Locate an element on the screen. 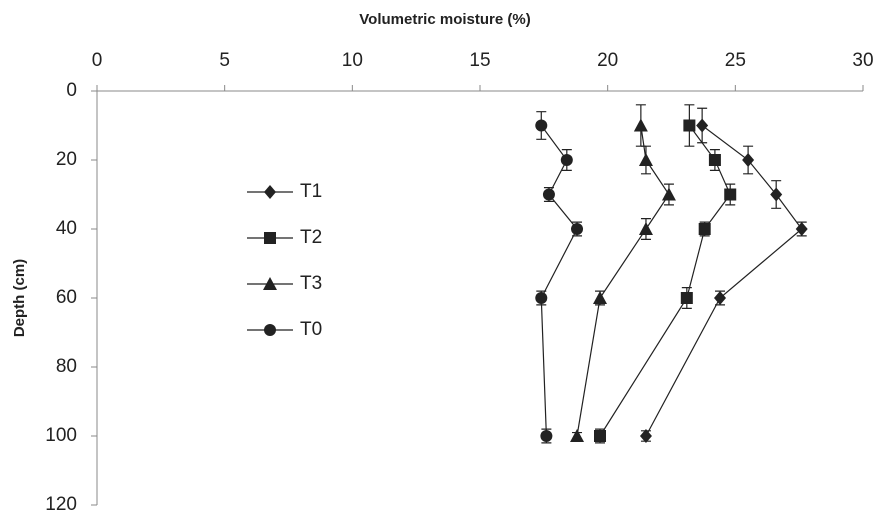 Image resolution: width=882 pixels, height=518 pixels. y-tick-label: 100 is located at coordinates (61, 435).